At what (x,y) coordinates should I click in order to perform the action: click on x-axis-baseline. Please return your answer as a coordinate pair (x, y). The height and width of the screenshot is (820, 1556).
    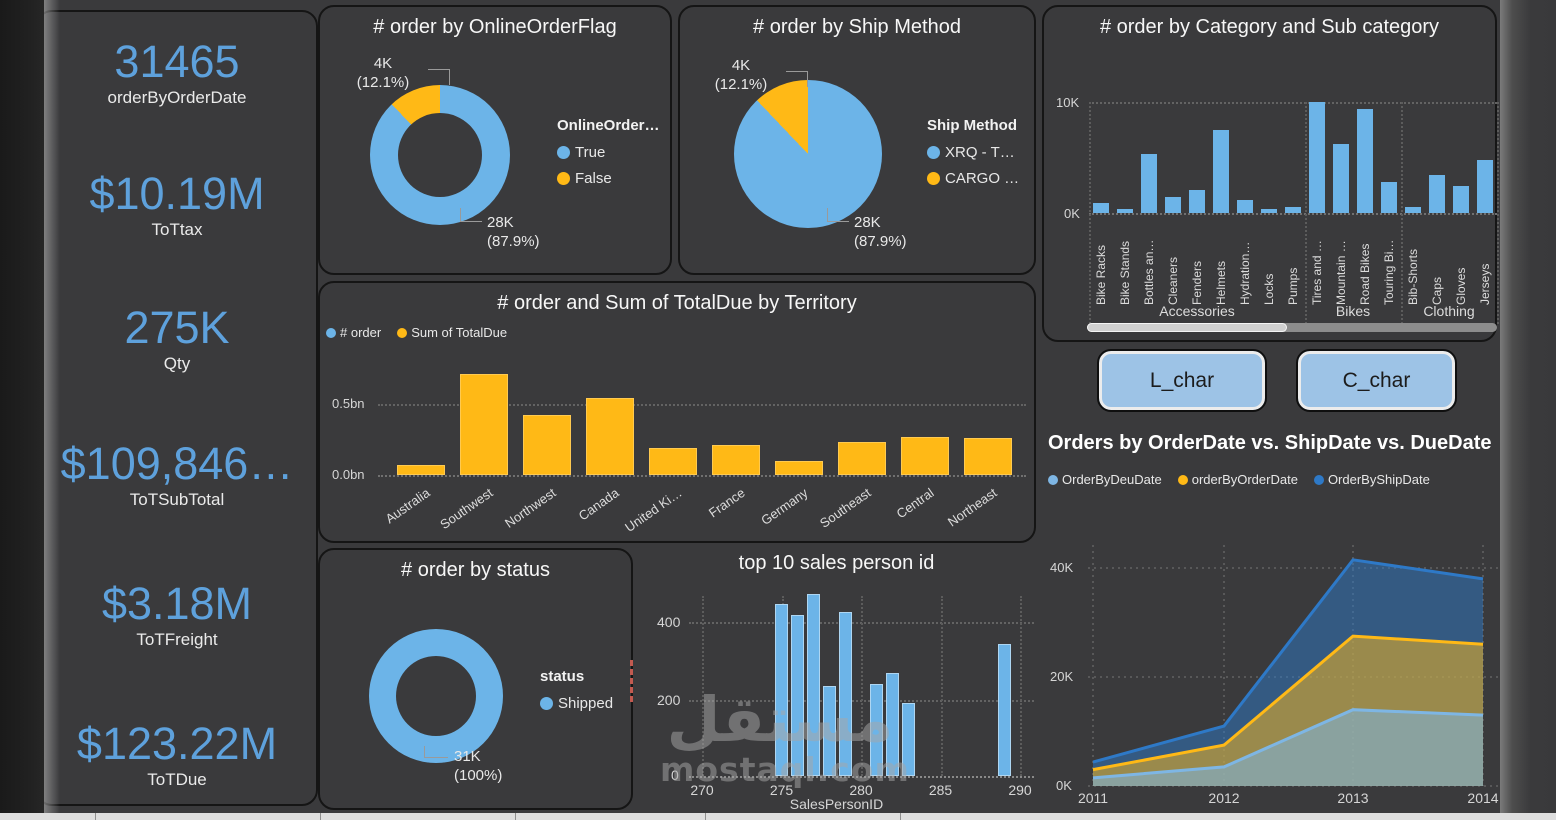
    Looking at the image, I should click on (861, 777).